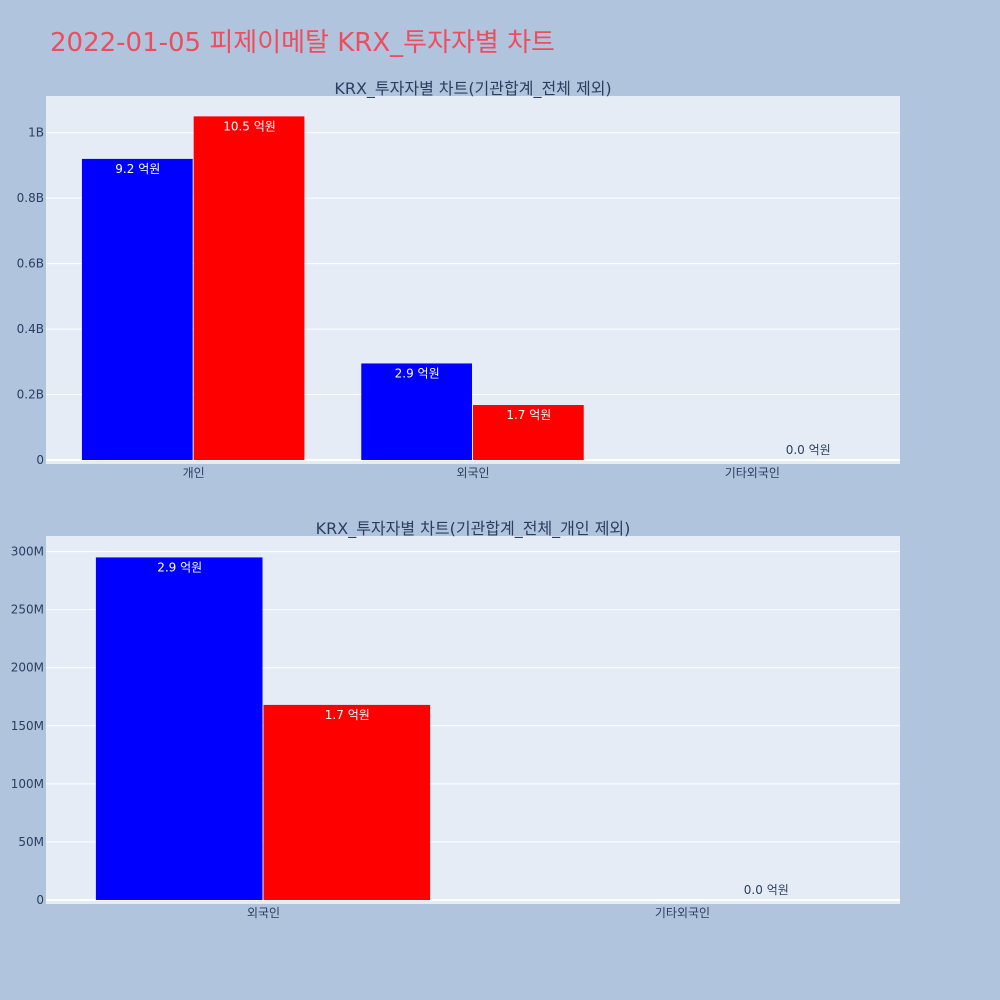 This screenshot has height=1000, width=1000. Describe the element at coordinates (27, 668) in the screenshot. I see `y-tick-label: 200M` at that location.